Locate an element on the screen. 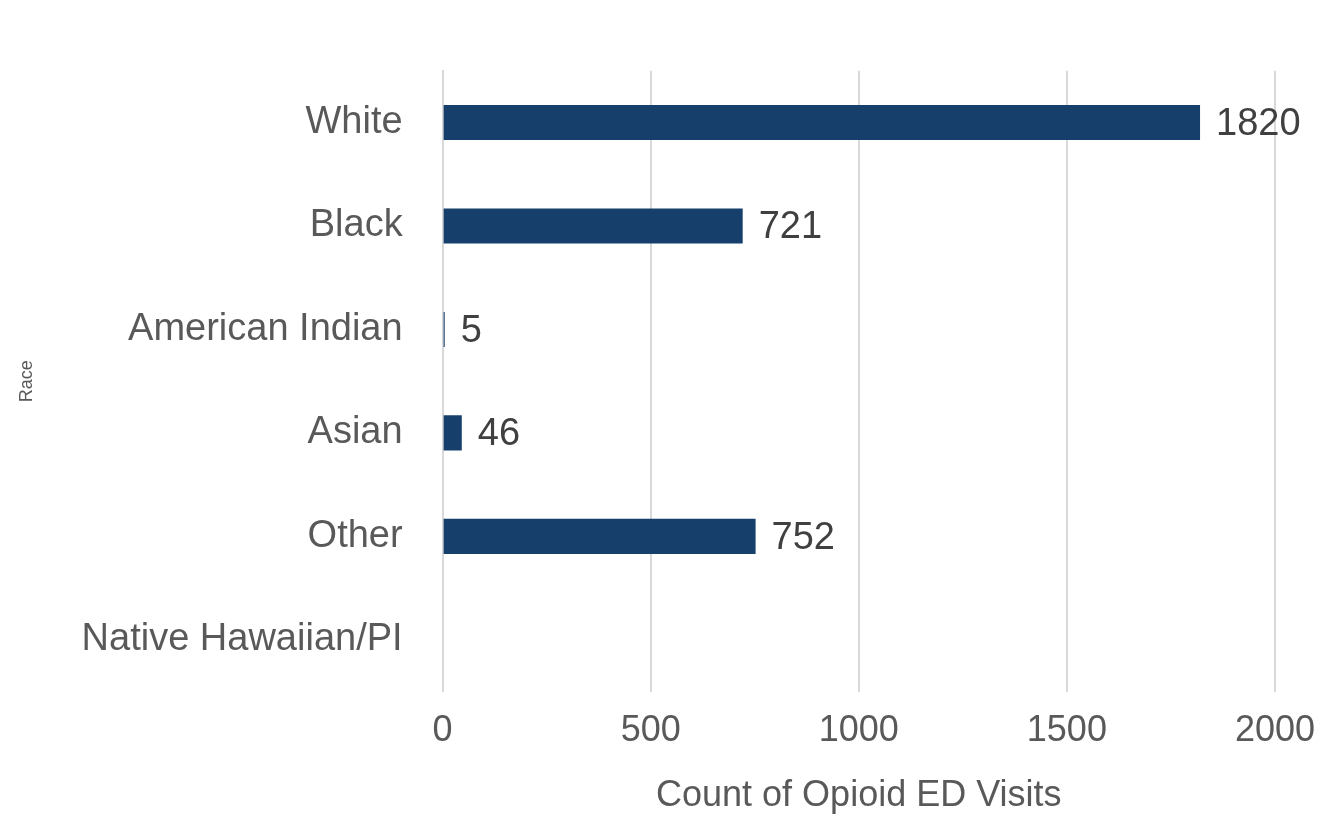 The image size is (1343, 836). x-axis-title: Count of Opioid ED Visits is located at coordinates (859, 794).